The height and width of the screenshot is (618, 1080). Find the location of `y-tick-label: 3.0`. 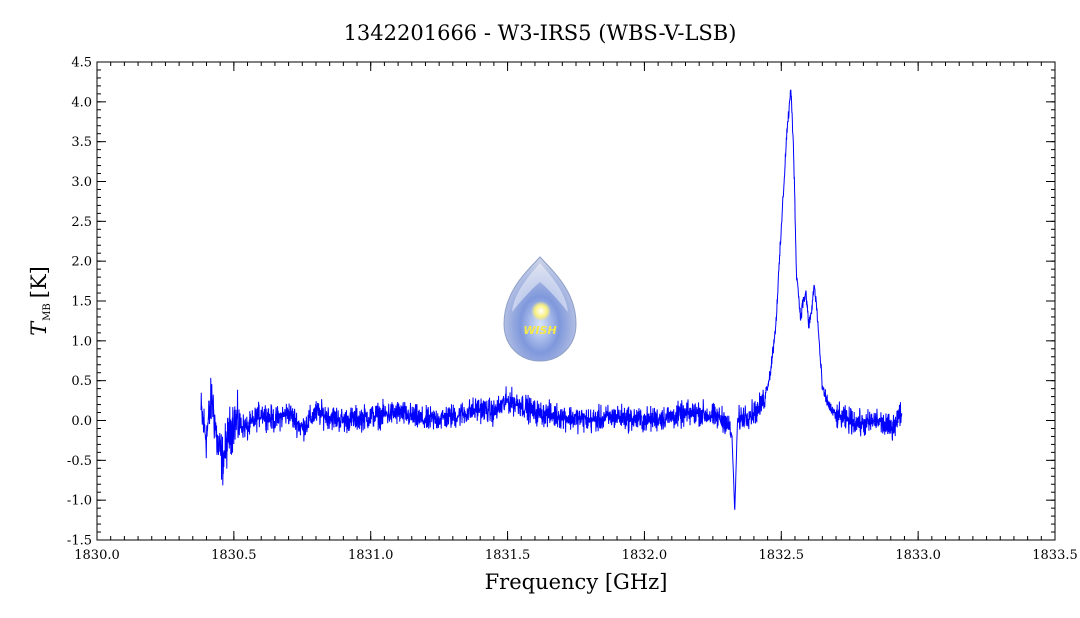

y-tick-label: 3.0 is located at coordinates (81, 182).